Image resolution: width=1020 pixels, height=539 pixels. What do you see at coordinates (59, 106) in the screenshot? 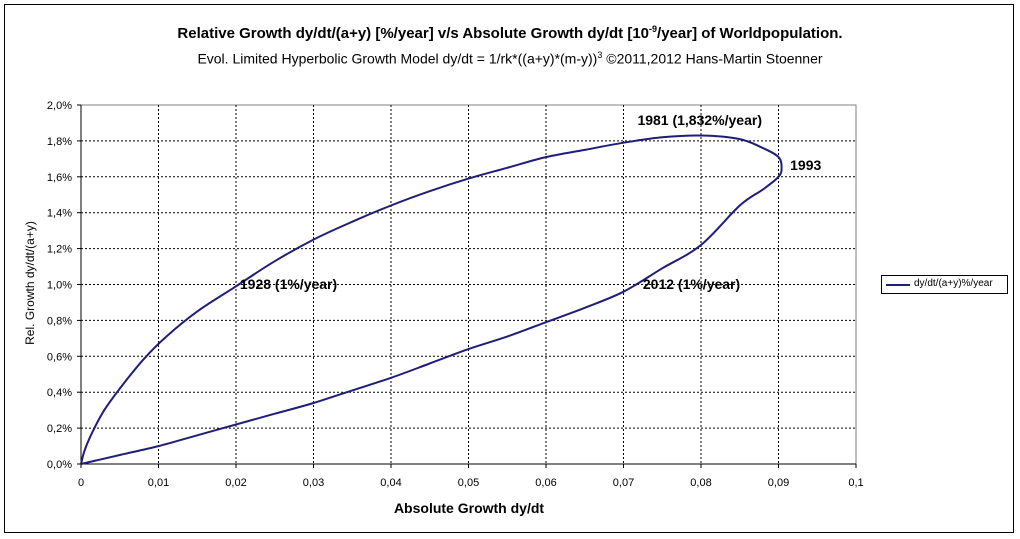
I see `y-tick-label: 2,0%` at bounding box center [59, 106].